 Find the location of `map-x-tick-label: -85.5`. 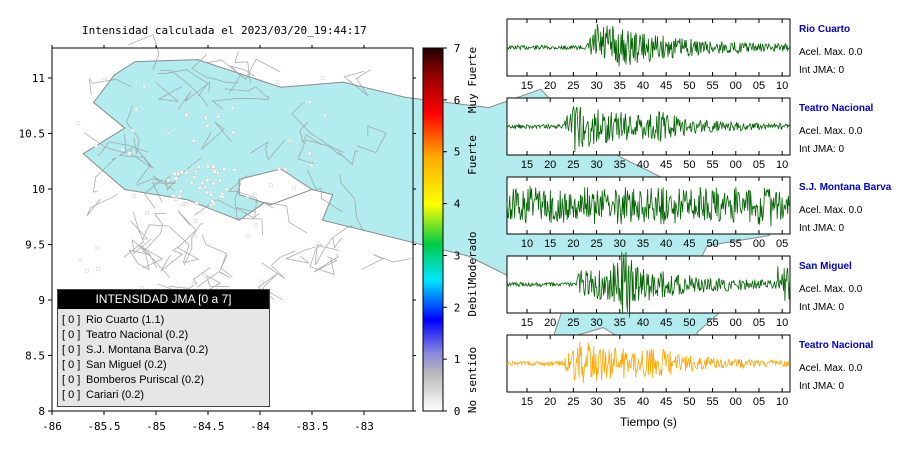

map-x-tick-label: -85.5 is located at coordinates (103, 426).